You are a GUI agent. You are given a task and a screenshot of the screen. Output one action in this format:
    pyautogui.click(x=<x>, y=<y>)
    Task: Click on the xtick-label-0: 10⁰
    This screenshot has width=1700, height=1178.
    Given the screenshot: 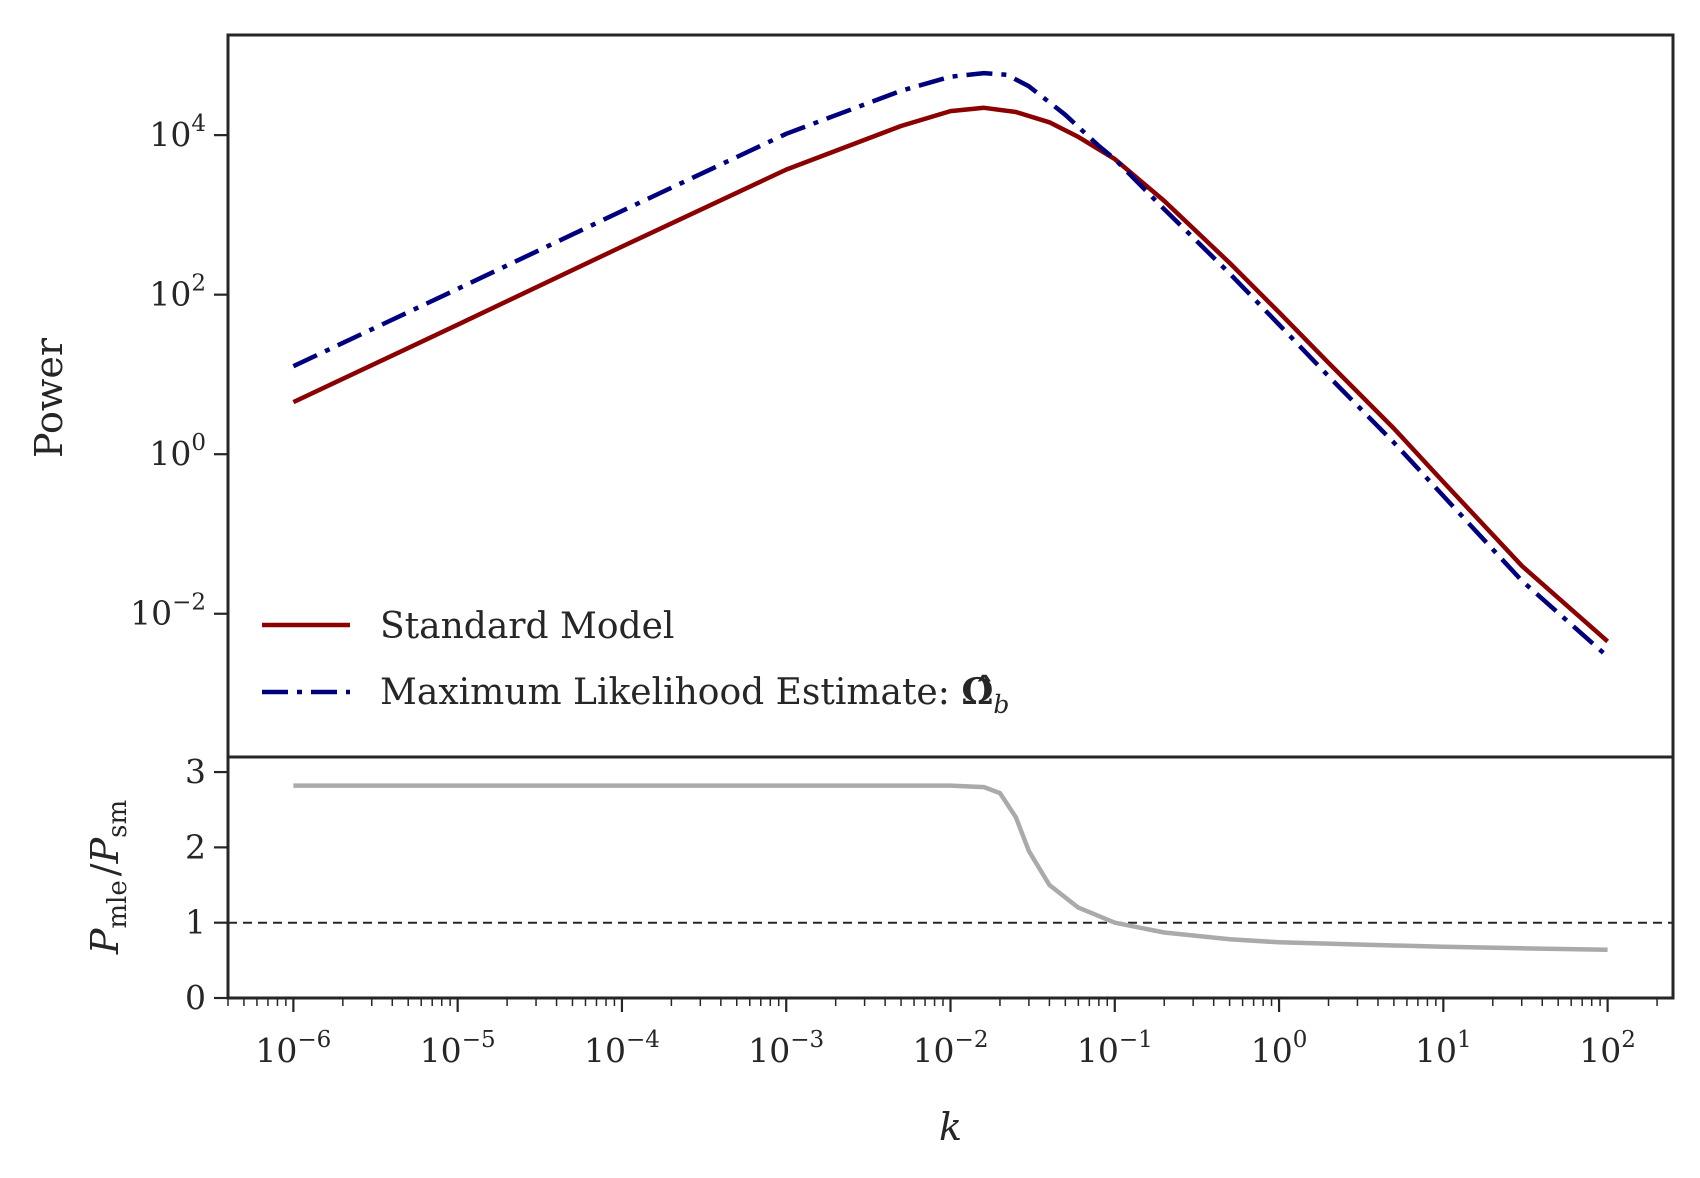 What is the action you would take?
    pyautogui.click(x=1279, y=1048)
    